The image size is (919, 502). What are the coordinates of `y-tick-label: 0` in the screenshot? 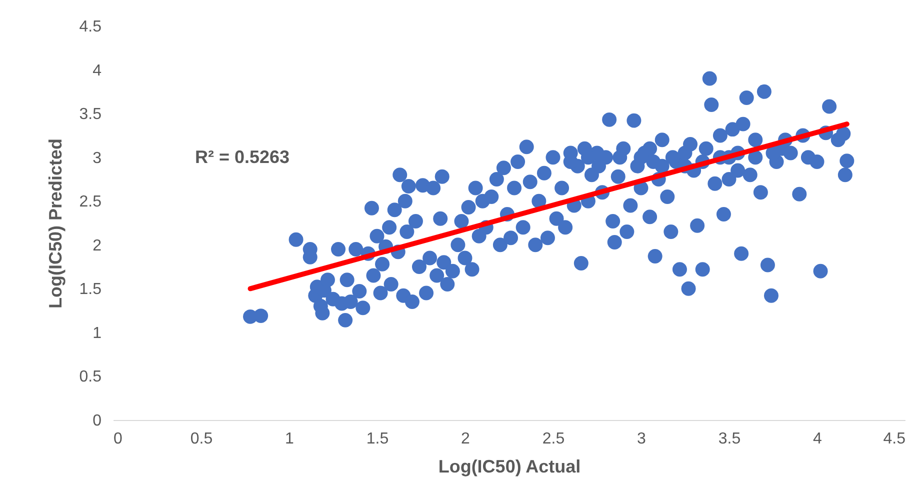 It's located at (97, 421).